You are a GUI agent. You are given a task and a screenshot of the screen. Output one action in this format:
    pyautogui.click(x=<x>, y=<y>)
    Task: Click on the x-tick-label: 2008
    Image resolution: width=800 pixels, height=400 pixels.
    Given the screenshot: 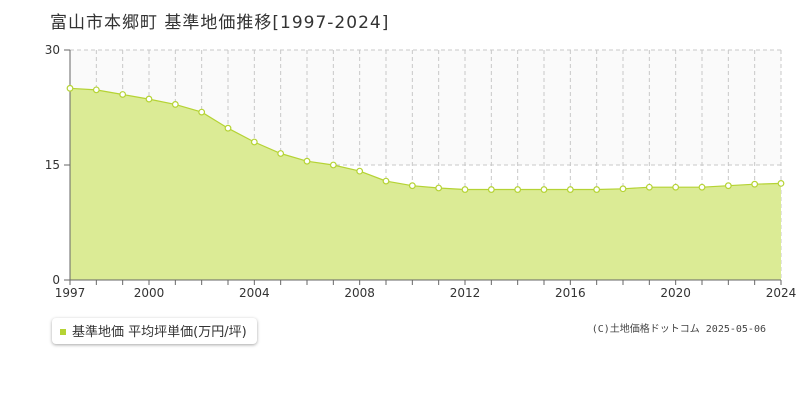 What is the action you would take?
    pyautogui.click(x=359, y=293)
    